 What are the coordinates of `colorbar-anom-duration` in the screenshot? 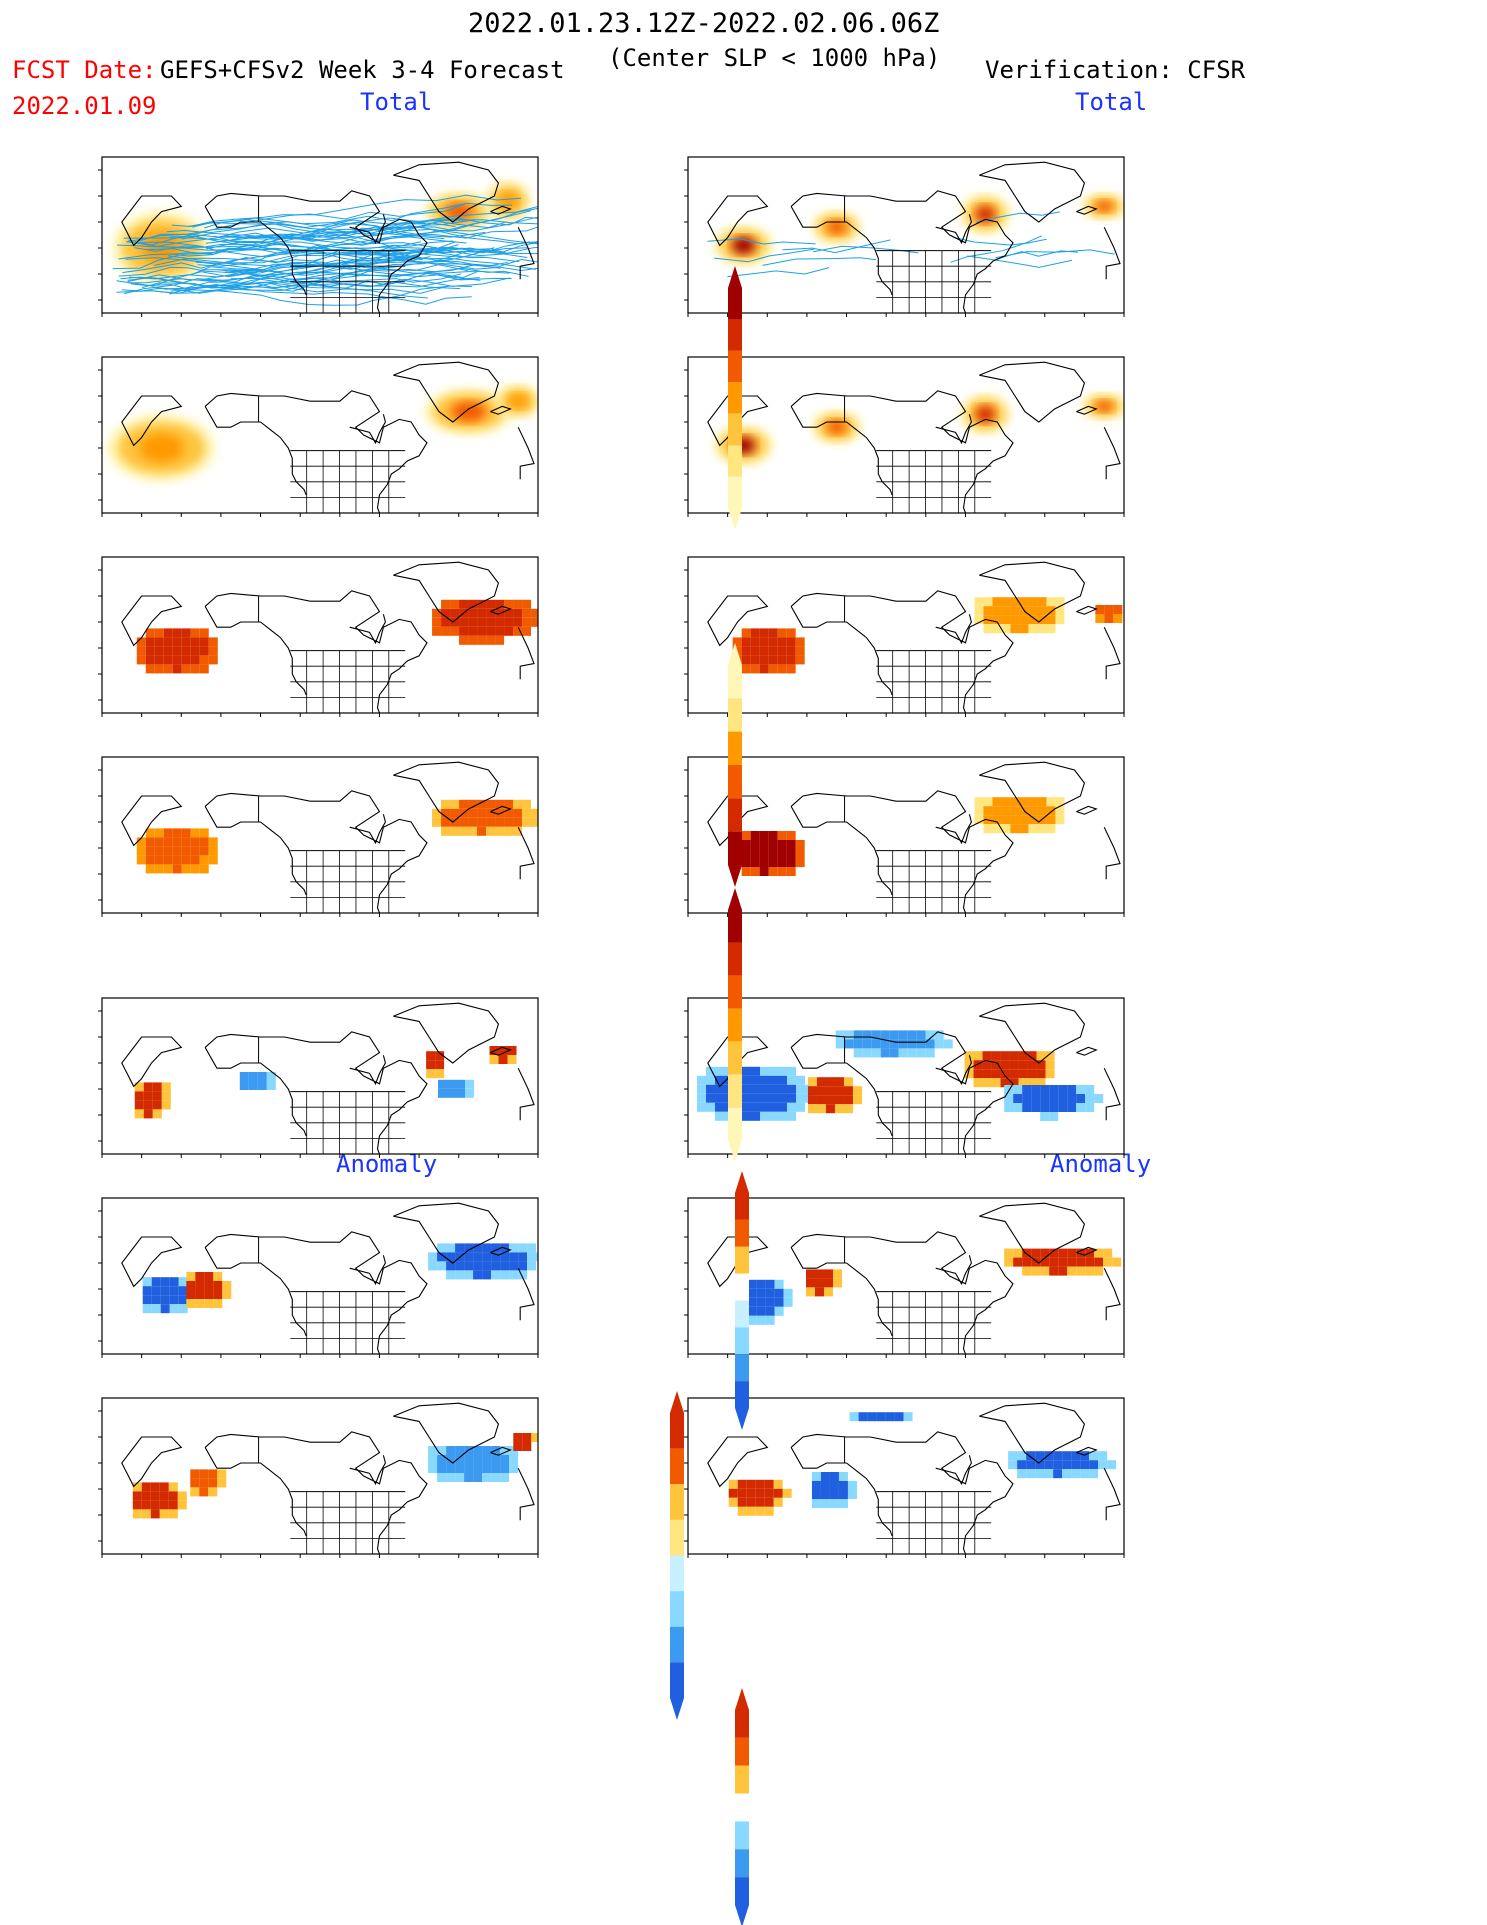 It's located at (742, 1806).